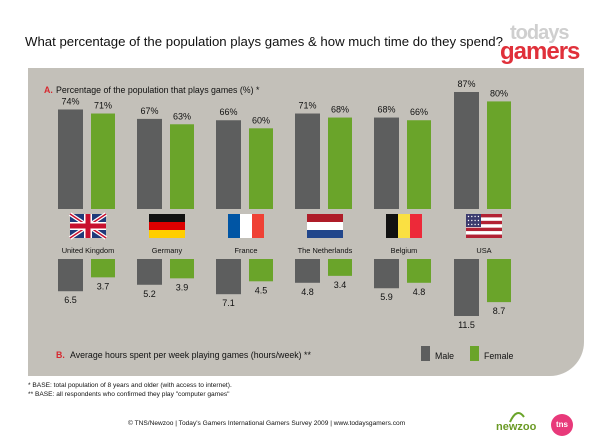 The image size is (610, 442). I want to click on bar-b-female-label: 4.8, so click(419, 292).